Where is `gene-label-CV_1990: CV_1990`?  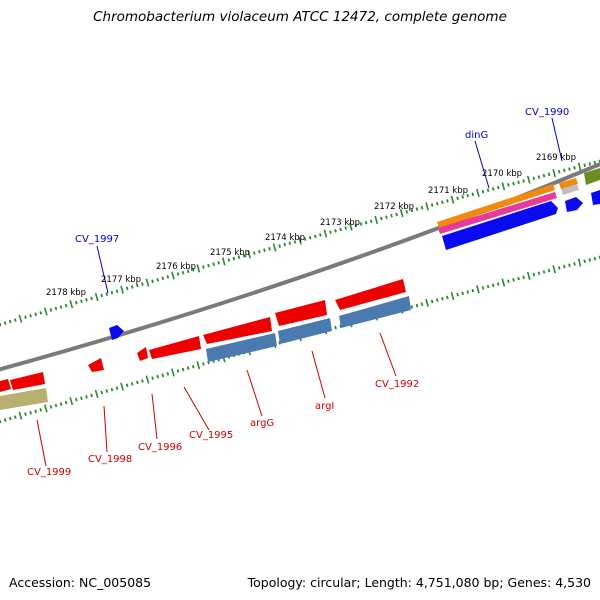
gene-label-CV_1990: CV_1990 is located at coordinates (547, 112).